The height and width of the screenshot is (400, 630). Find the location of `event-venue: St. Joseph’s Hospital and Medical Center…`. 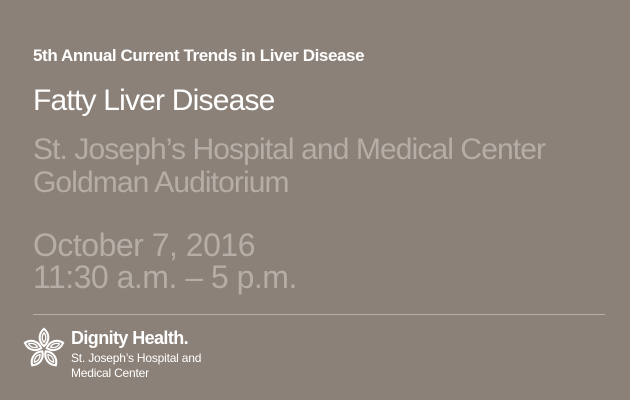

event-venue: St. Joseph’s Hospital and Medical Center… is located at coordinates (289, 166).